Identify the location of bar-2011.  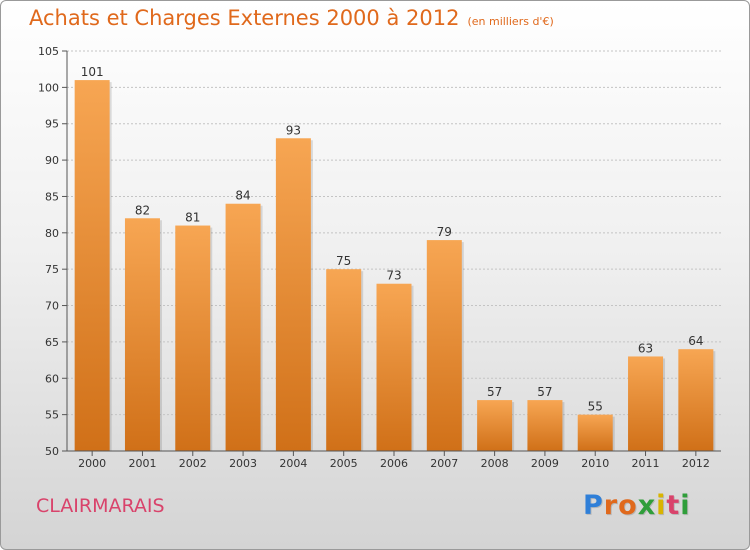
(646, 403).